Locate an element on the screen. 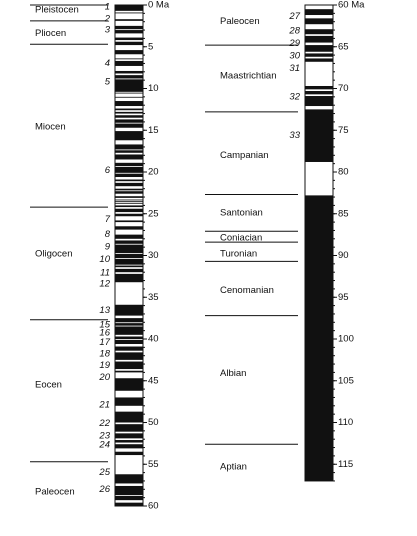 Image resolution: width=417 pixels, height=536 pixels. tick-label: 70 is located at coordinates (343, 88).